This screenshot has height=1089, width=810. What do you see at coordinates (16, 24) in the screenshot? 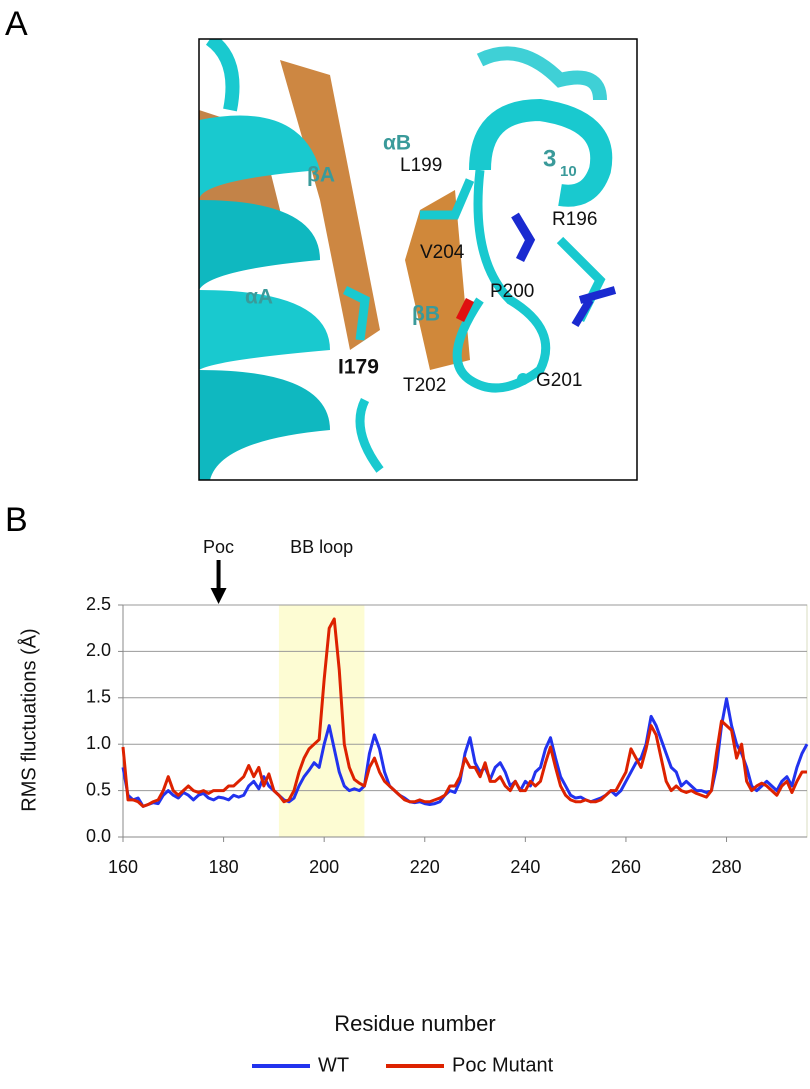
I see `panel-label: A` at bounding box center [16, 24].